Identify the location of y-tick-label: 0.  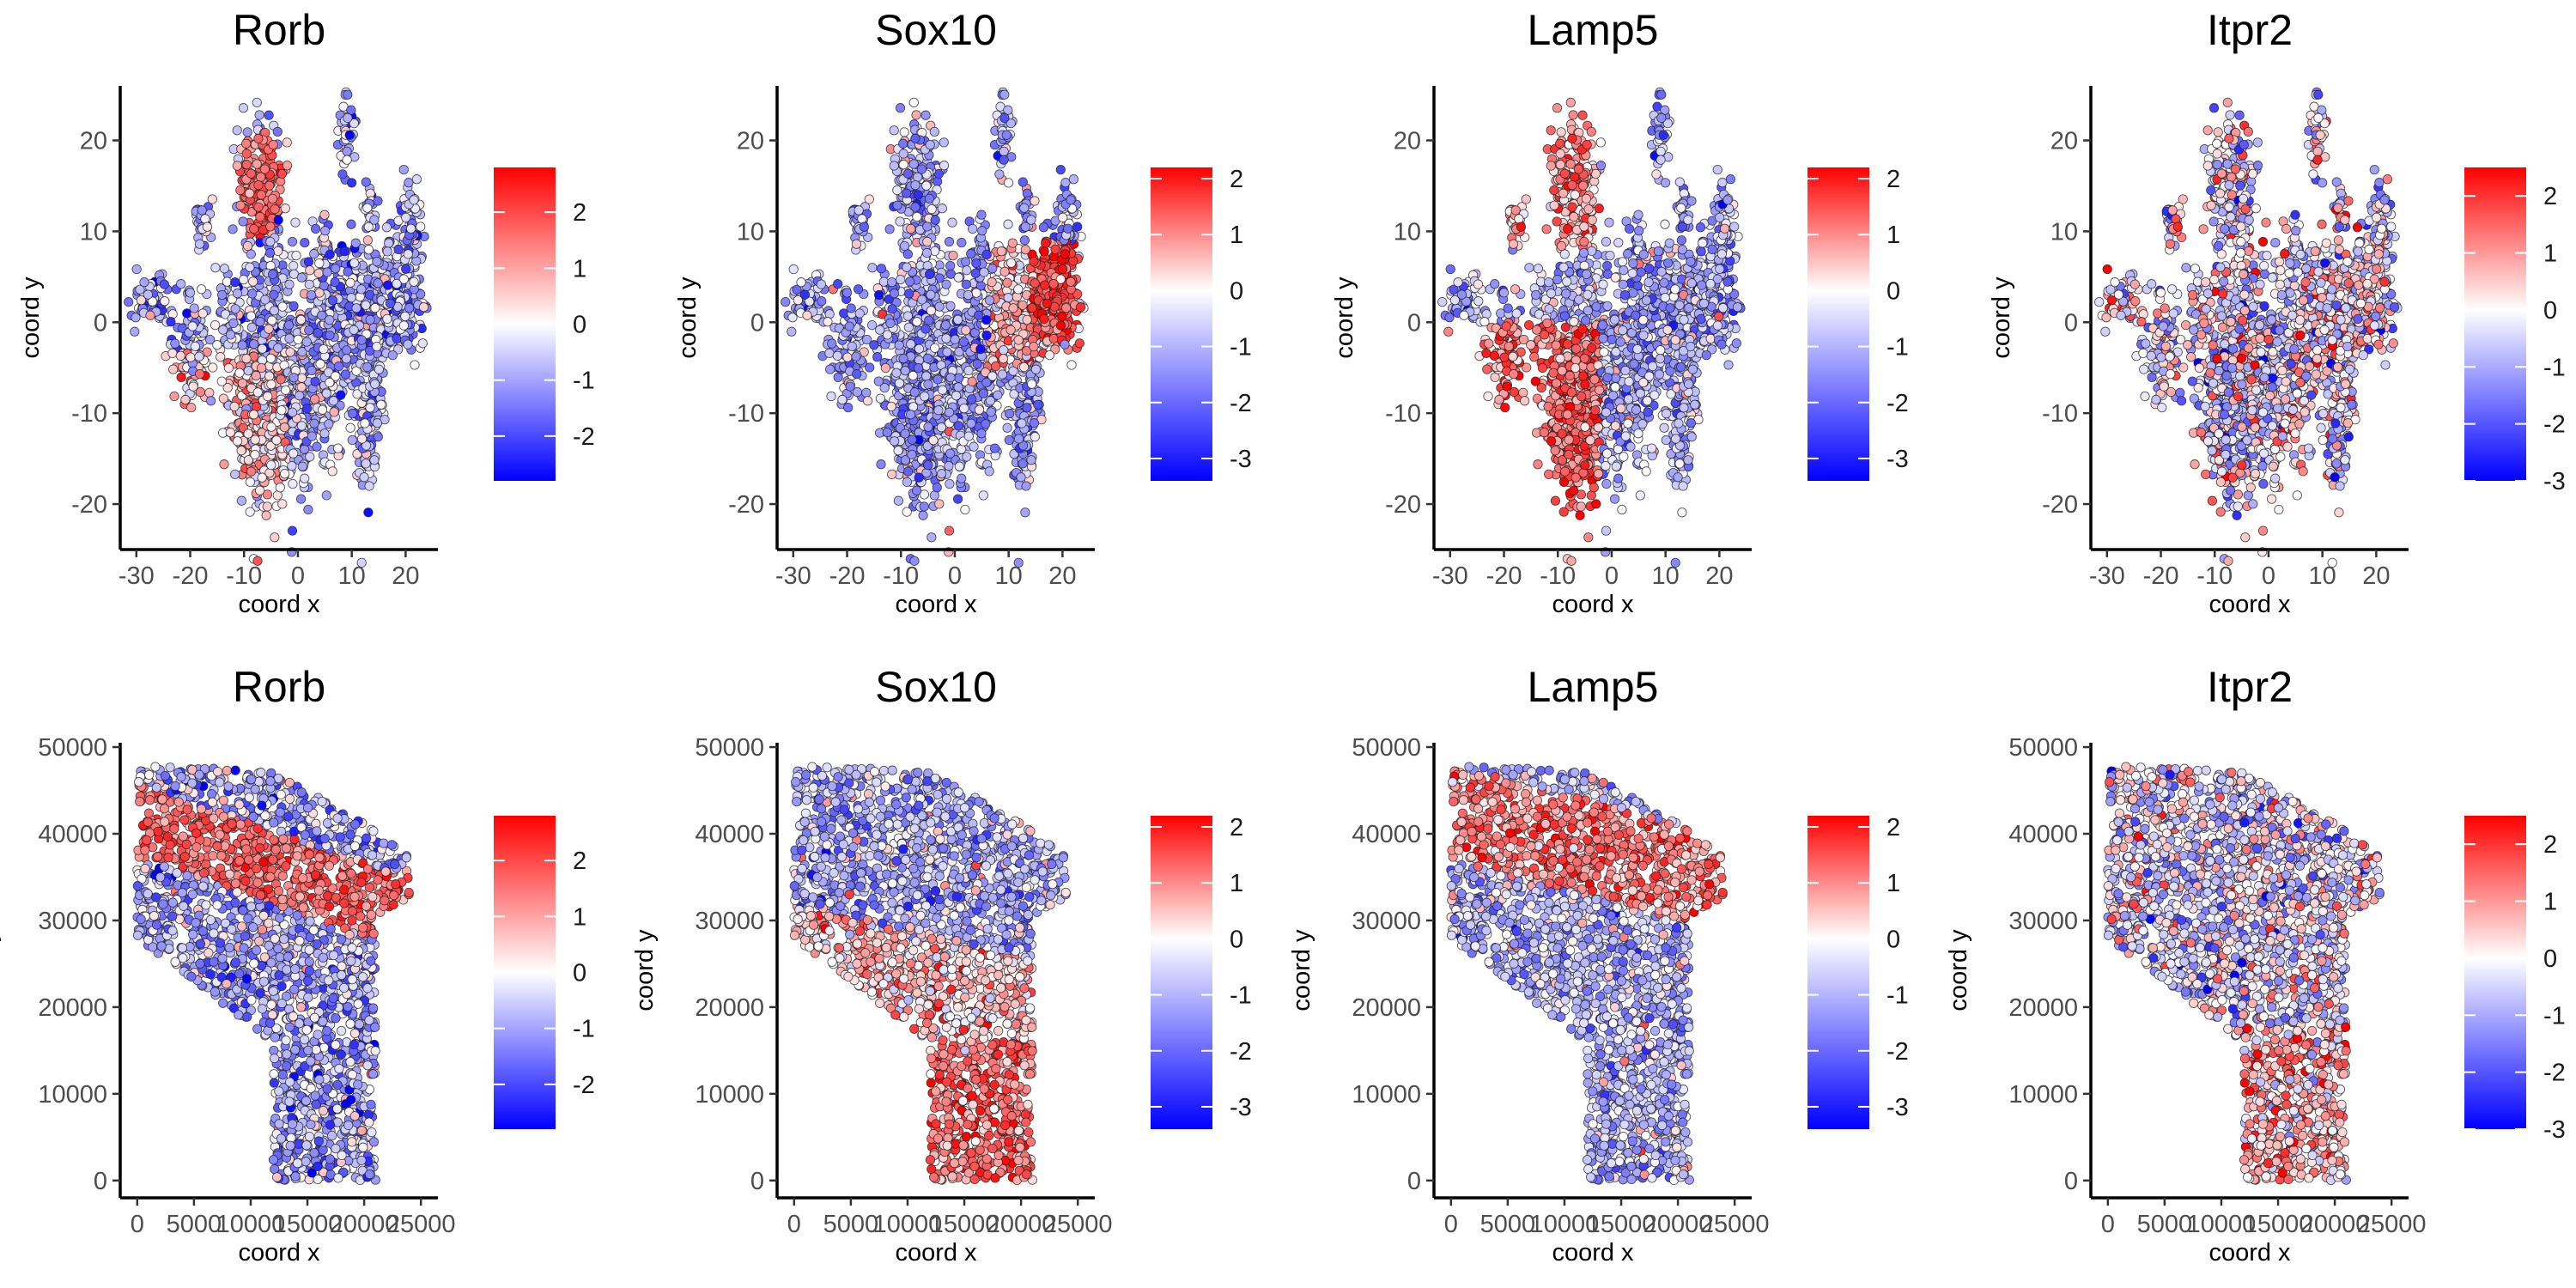
(757, 323).